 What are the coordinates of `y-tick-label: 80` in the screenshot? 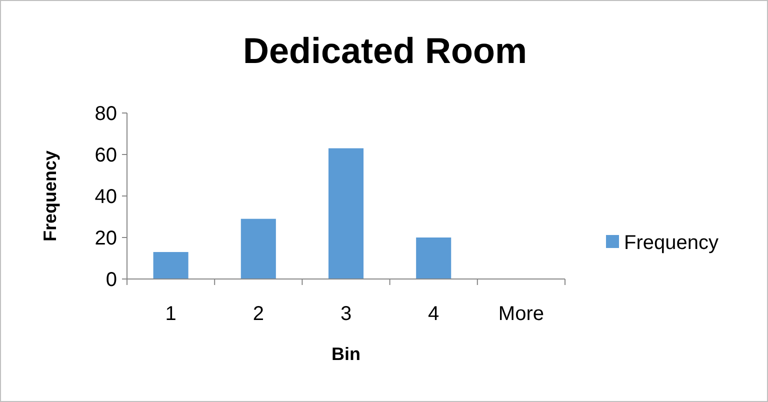 It's located at (105, 114).